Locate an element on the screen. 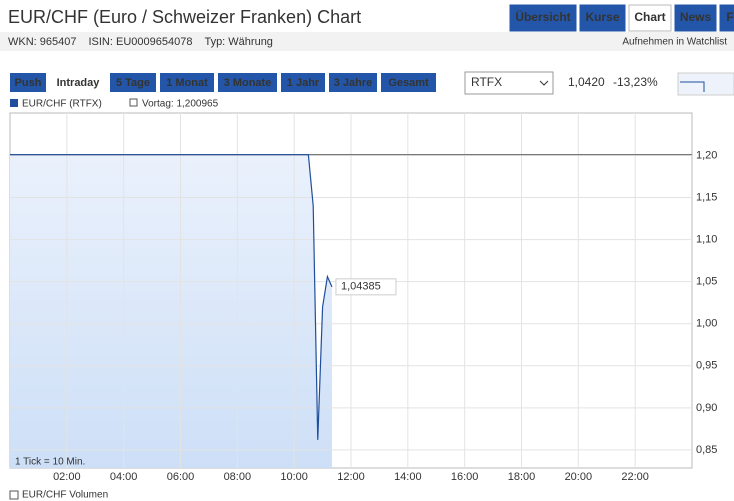  thumbnail is located at coordinates (705, 84).